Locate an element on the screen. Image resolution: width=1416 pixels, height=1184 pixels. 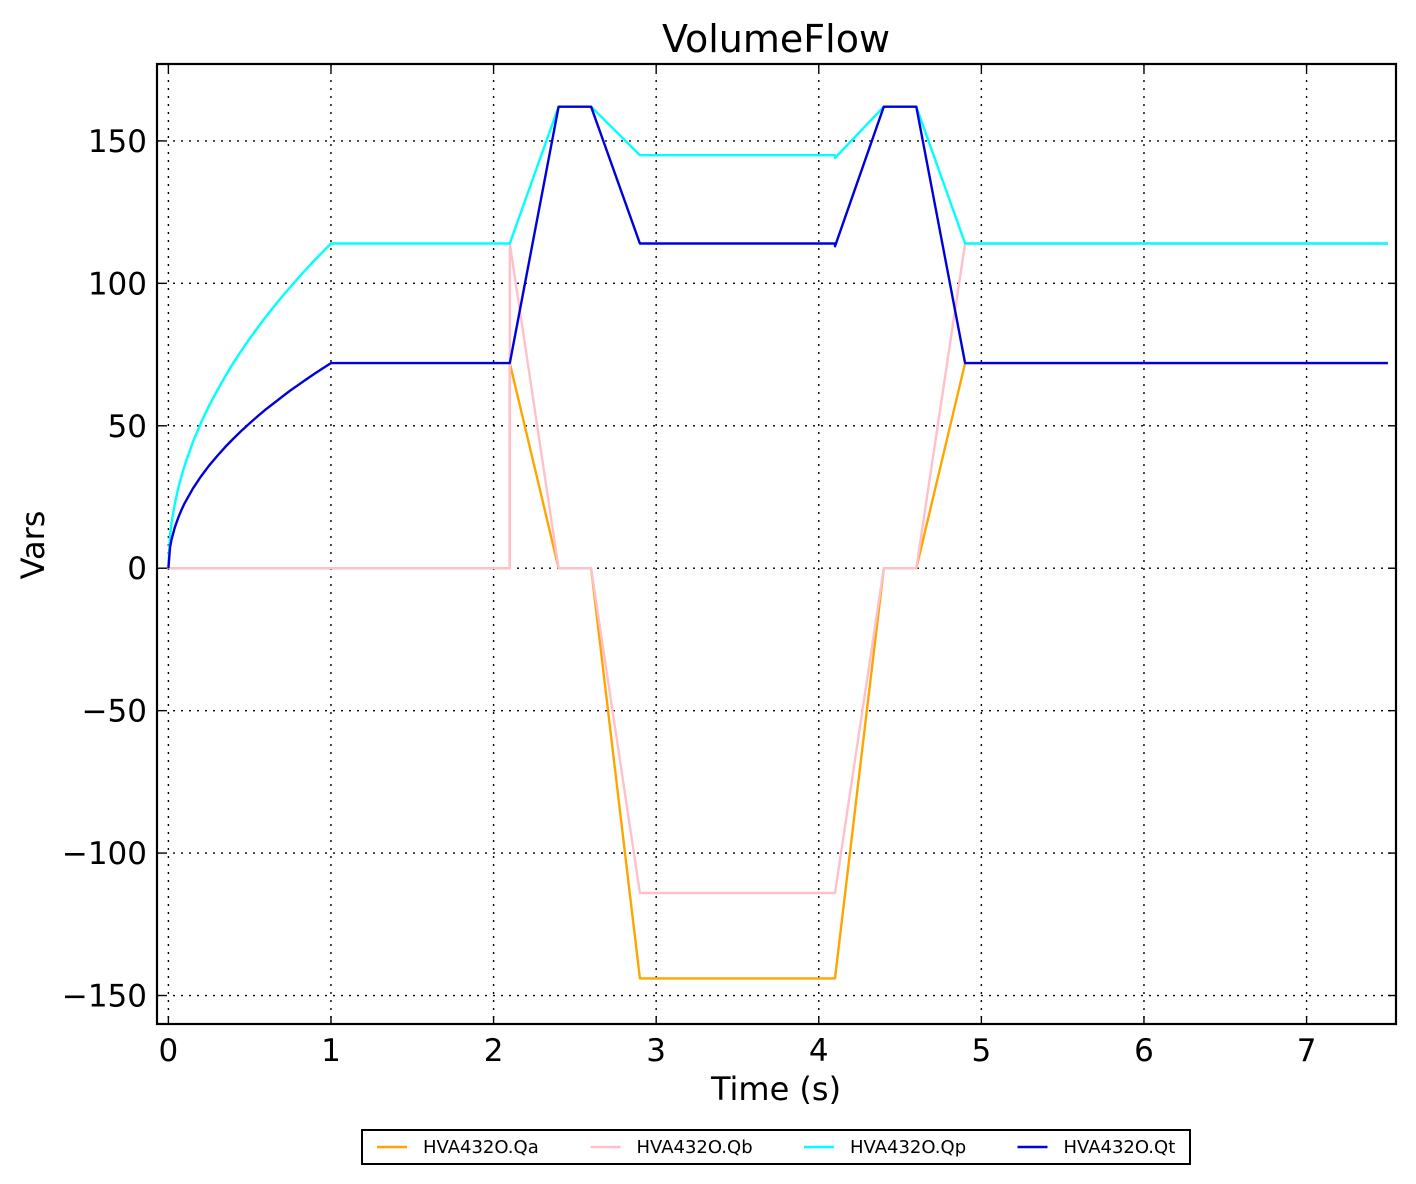
x-tick-label: 1 is located at coordinates (331, 1051).